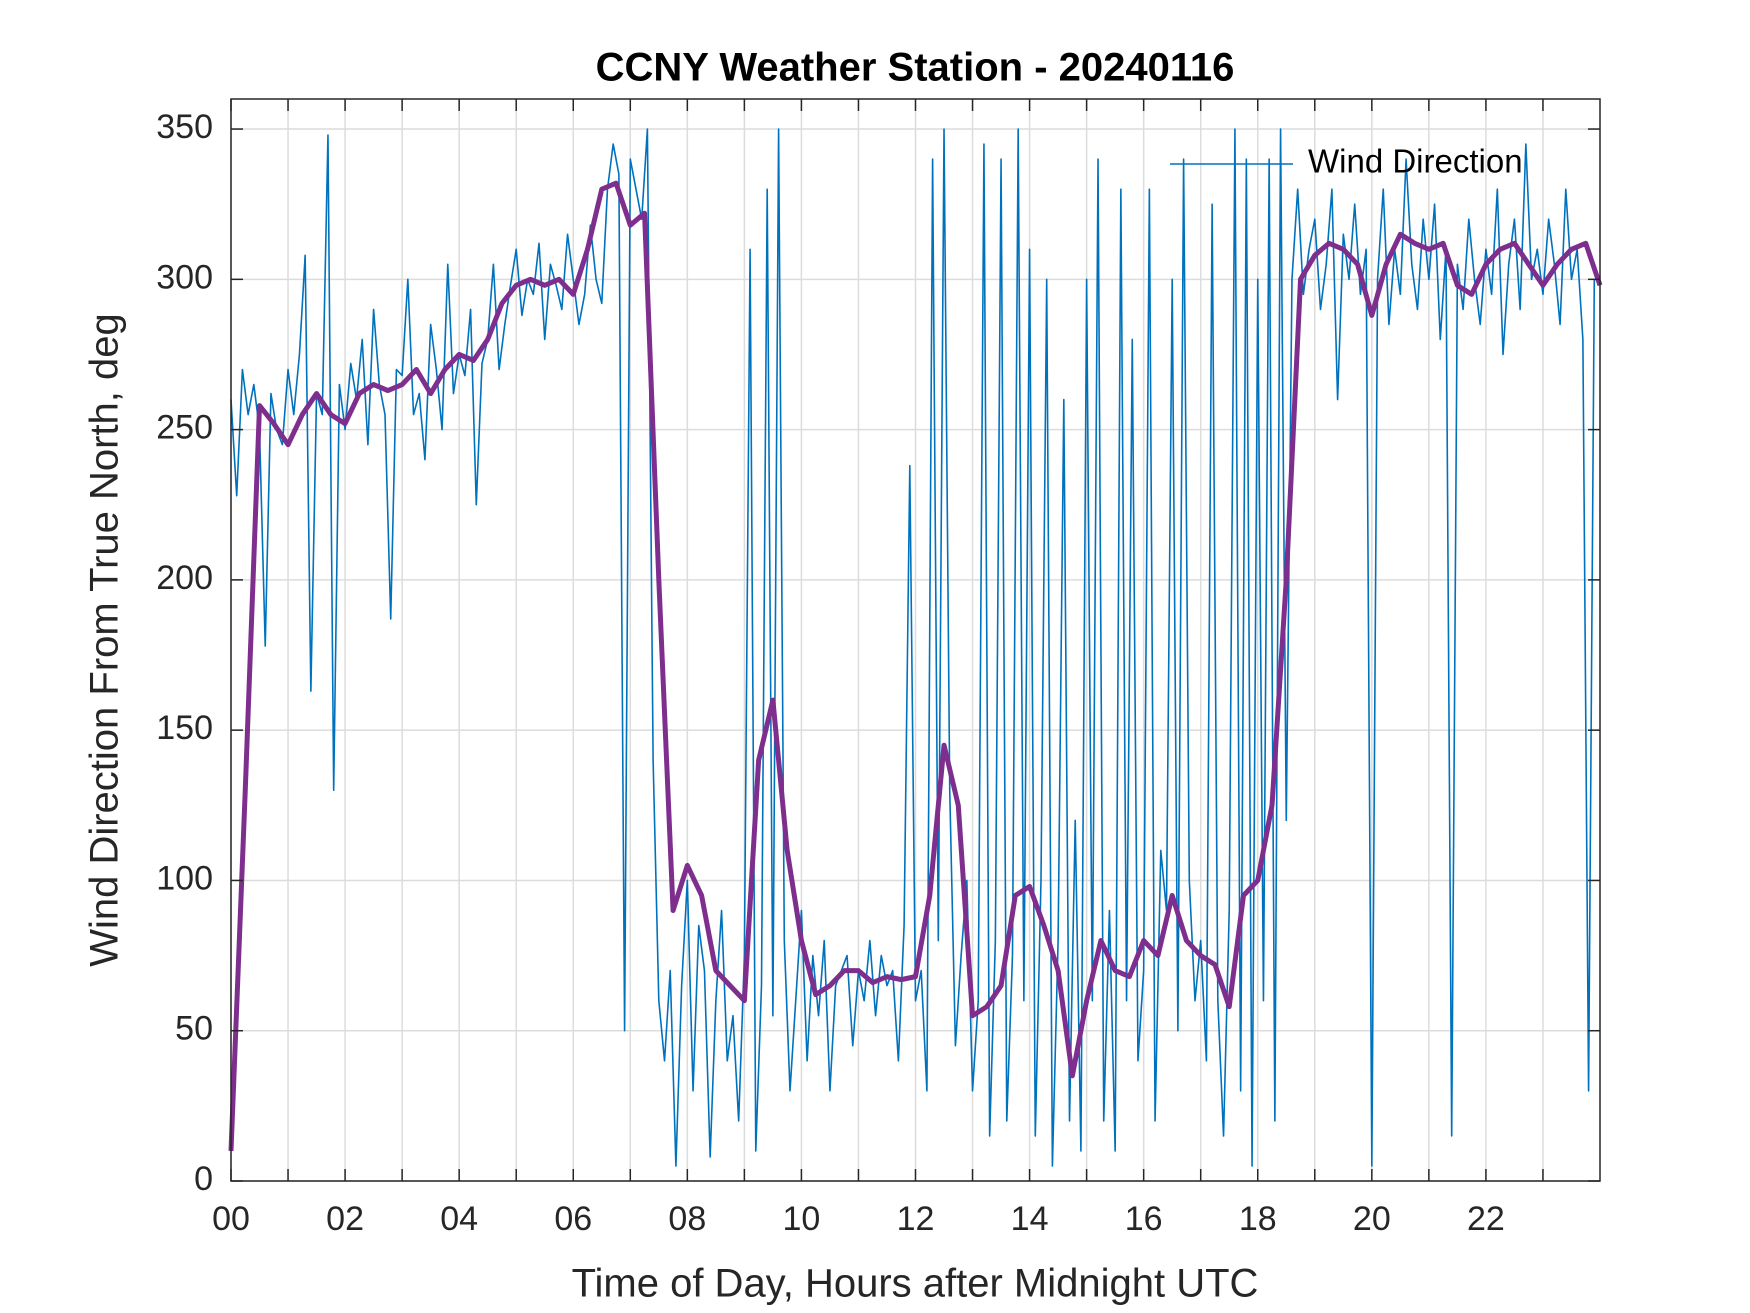 This screenshot has height=1313, width=1750. What do you see at coordinates (916, 1219) in the screenshot?
I see `x-tick-label: 12` at bounding box center [916, 1219].